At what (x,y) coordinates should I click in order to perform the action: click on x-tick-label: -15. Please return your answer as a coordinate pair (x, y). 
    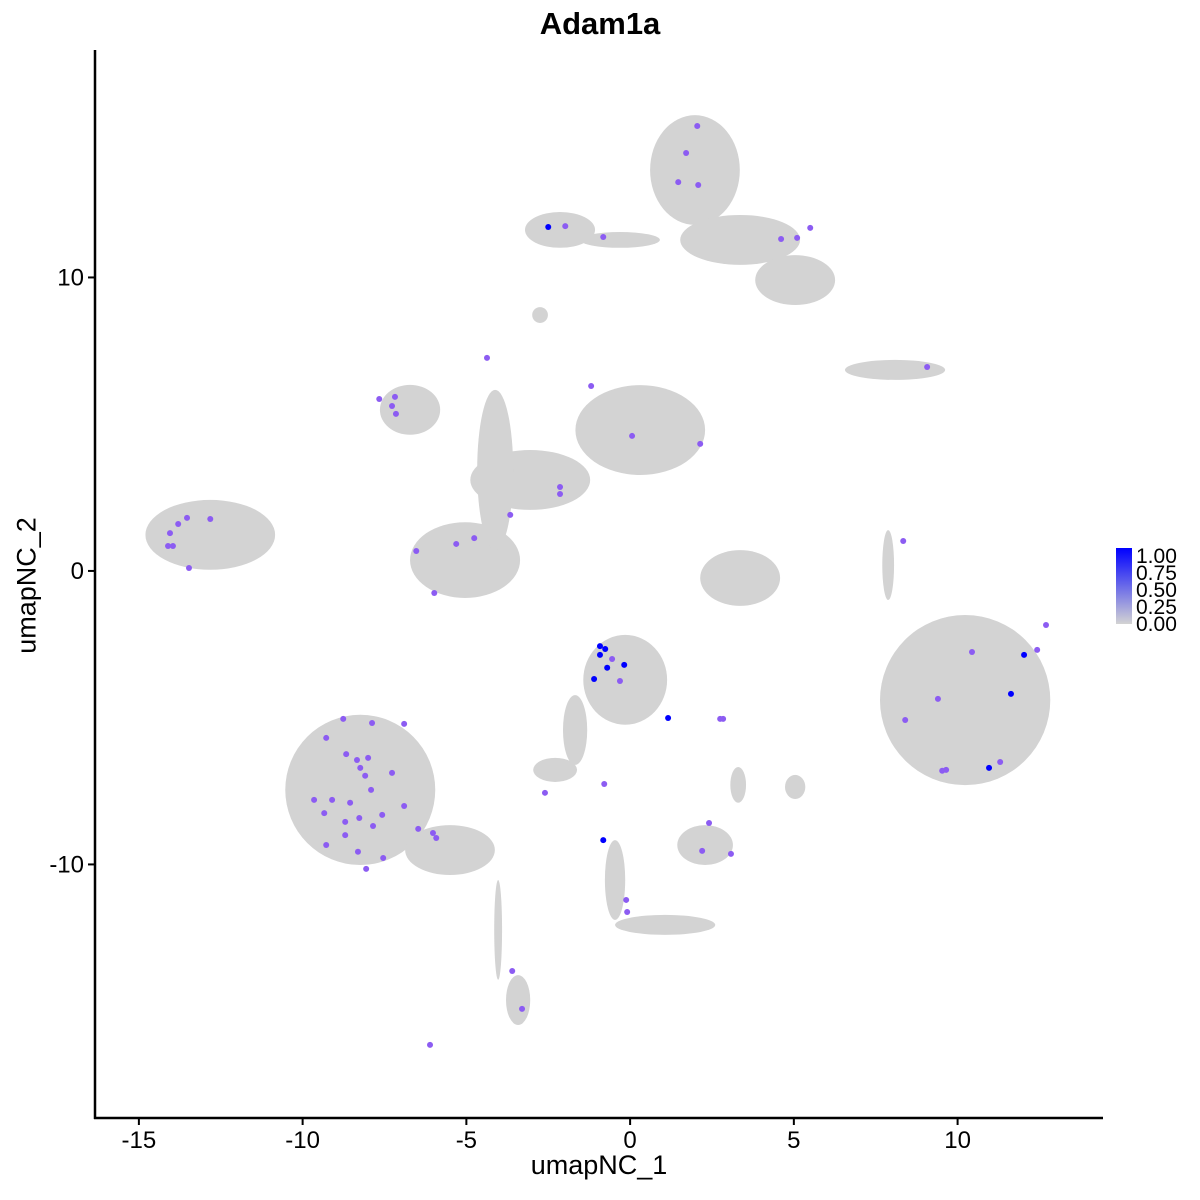
    Looking at the image, I should click on (139, 1140).